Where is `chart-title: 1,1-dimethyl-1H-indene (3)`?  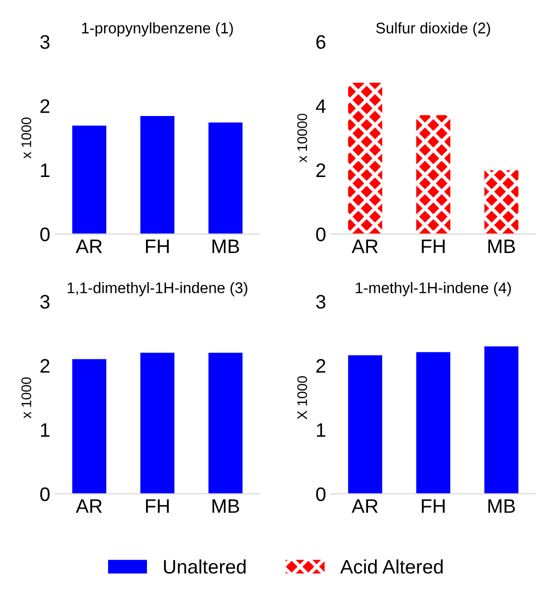
chart-title: 1,1-dimethyl-1H-indene (3) is located at coordinates (158, 289).